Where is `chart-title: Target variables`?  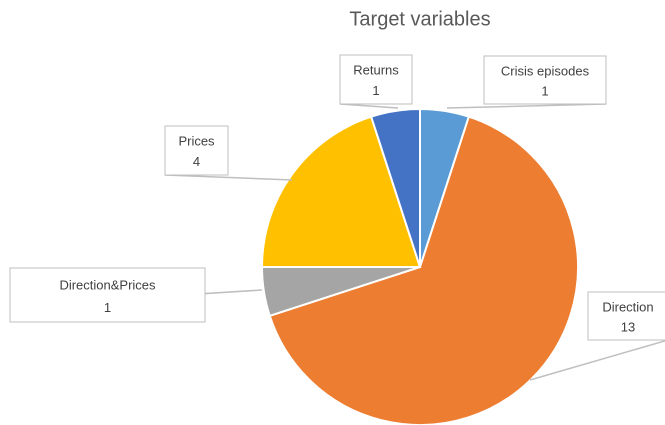 chart-title: Target variables is located at coordinates (419, 19).